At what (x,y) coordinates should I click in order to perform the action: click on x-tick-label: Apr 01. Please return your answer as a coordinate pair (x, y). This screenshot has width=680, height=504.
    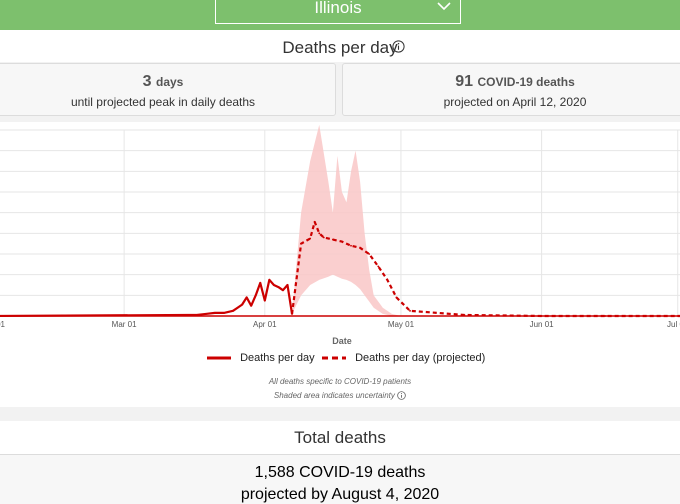
    Looking at the image, I should click on (265, 324).